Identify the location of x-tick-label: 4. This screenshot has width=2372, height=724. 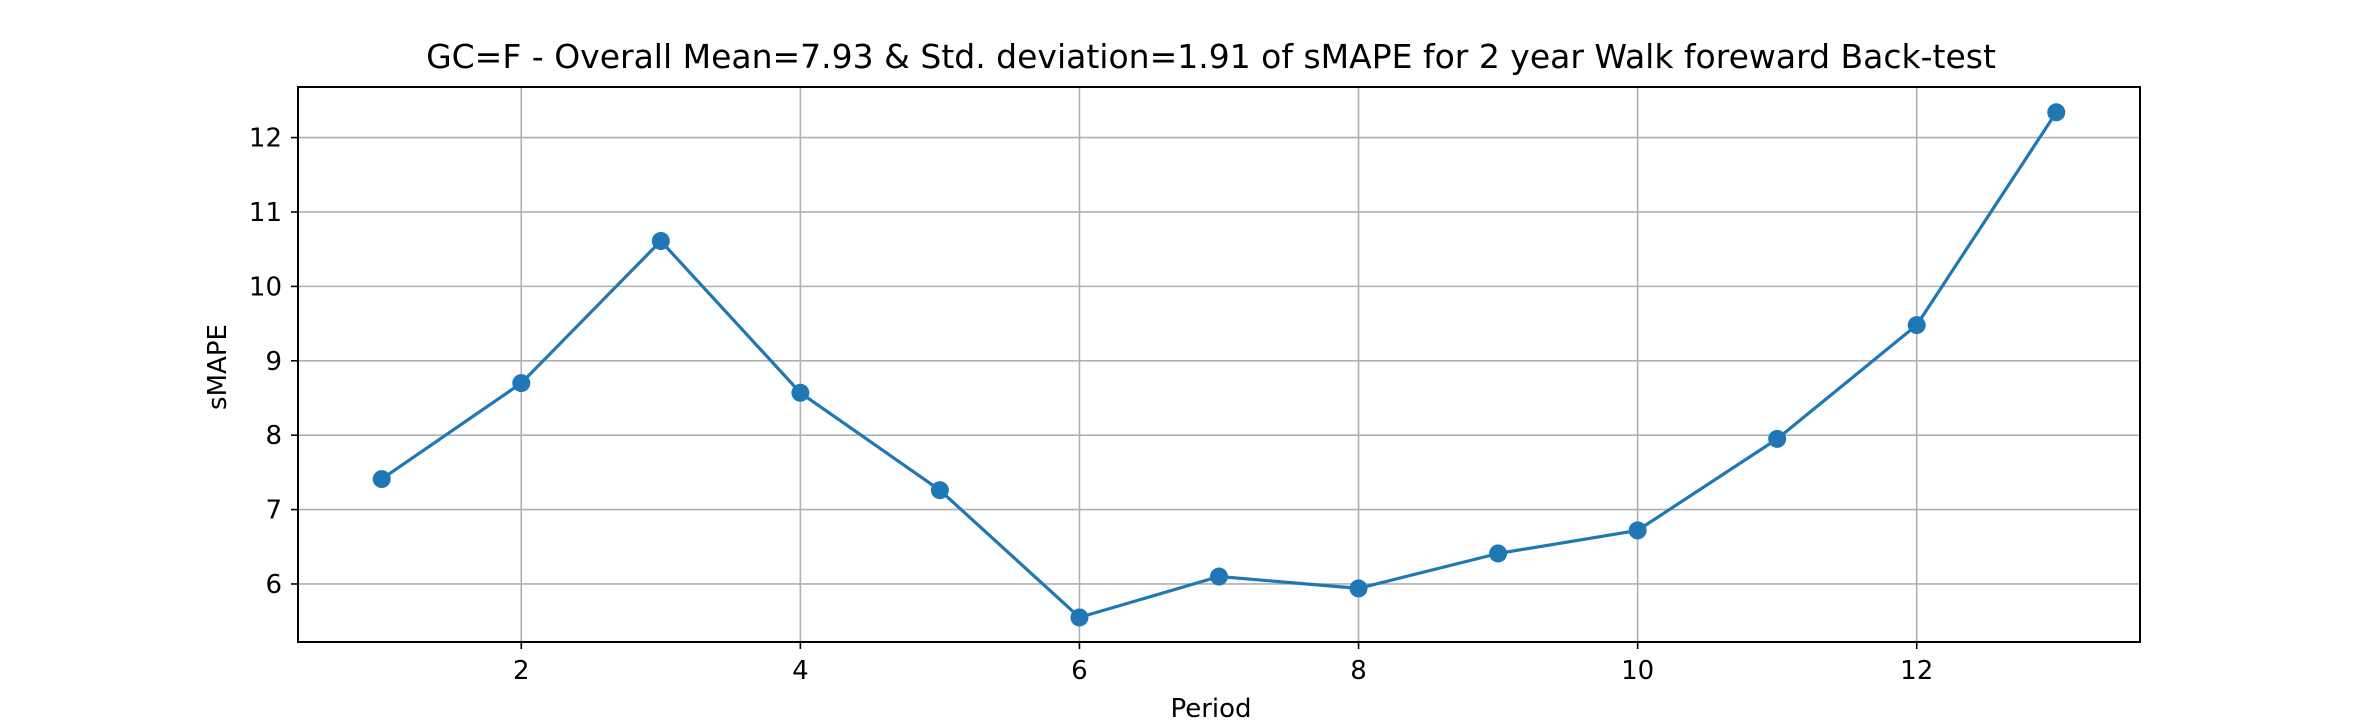
(800, 671).